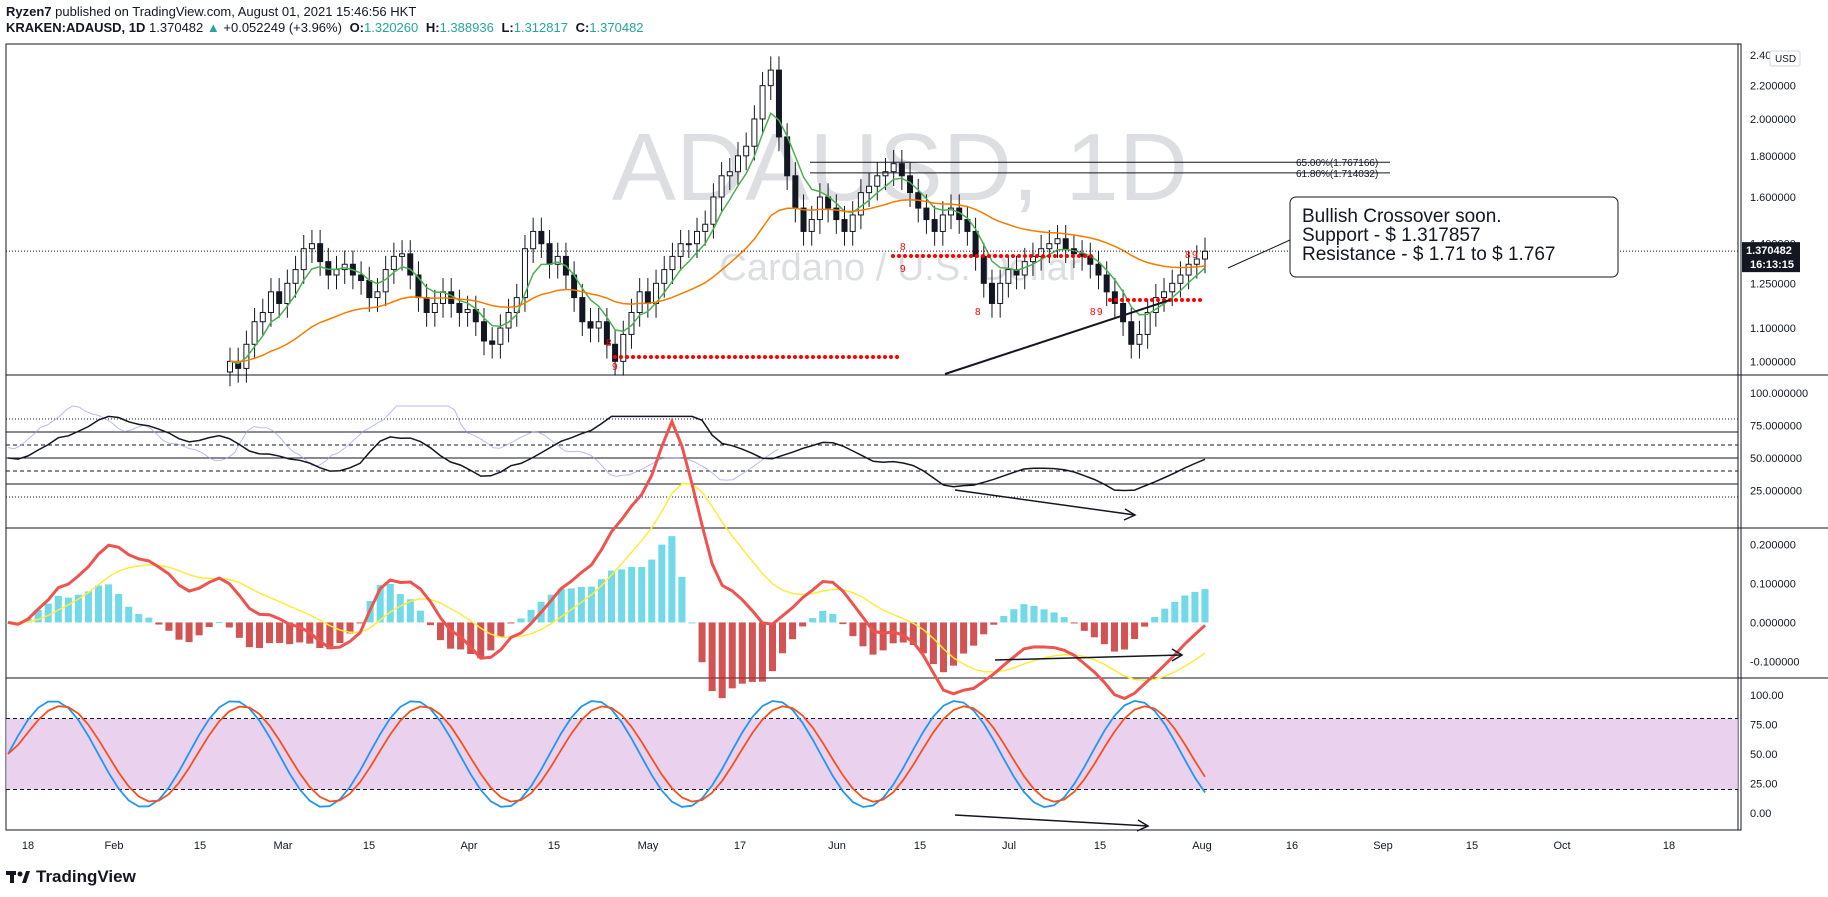 This screenshot has height=897, width=1828. I want to click on close-value: 1.370482, so click(616, 27).